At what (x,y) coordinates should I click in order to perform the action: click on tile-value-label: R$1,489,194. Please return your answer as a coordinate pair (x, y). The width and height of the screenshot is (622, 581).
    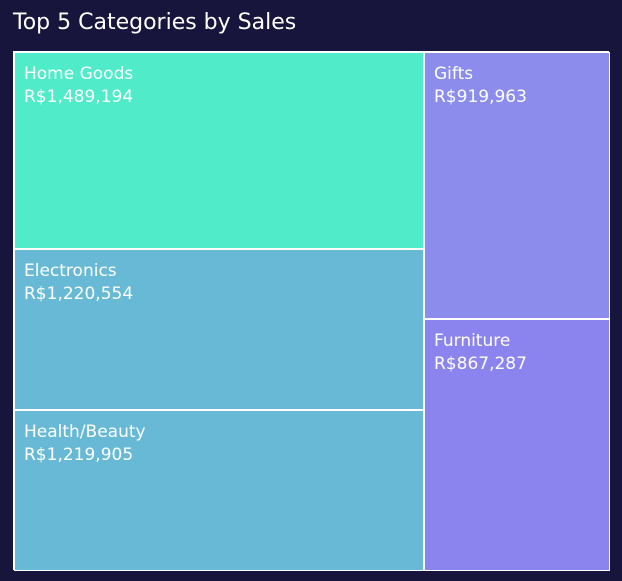
    Looking at the image, I should click on (79, 97).